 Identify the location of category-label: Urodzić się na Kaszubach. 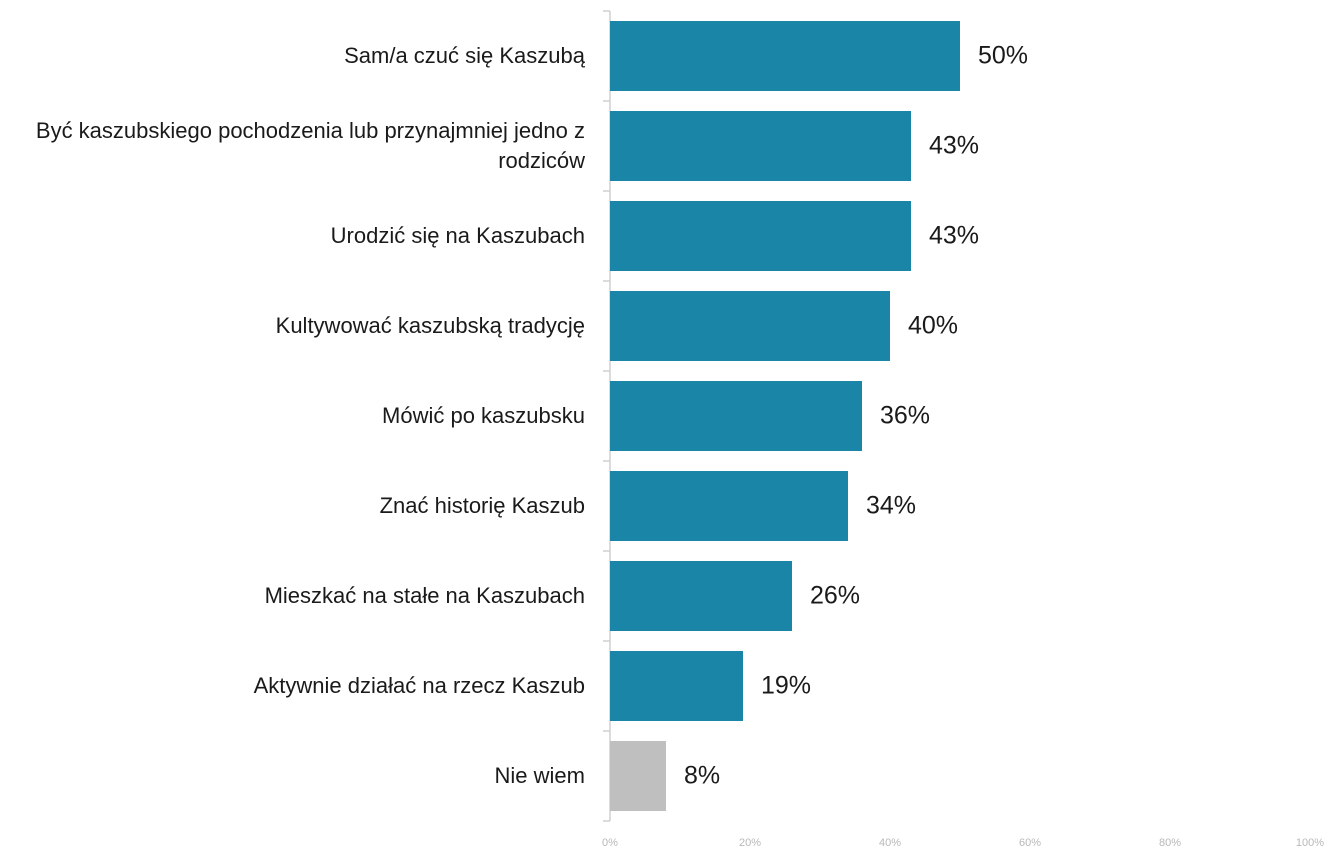
(457, 235).